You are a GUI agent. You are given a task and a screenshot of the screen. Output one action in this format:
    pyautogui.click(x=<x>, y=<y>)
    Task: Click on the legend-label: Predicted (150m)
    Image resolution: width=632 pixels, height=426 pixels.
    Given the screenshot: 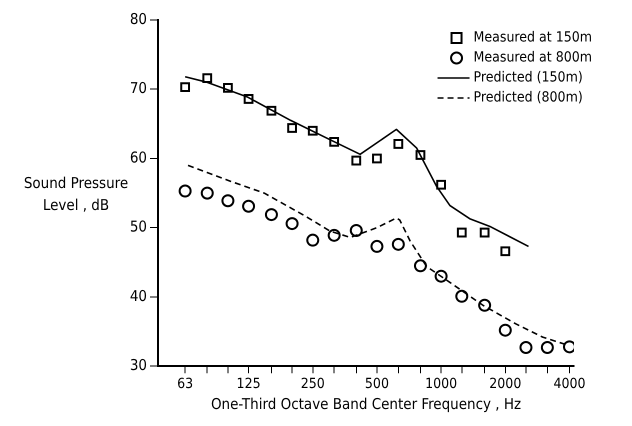 What is the action you would take?
    pyautogui.click(x=528, y=78)
    